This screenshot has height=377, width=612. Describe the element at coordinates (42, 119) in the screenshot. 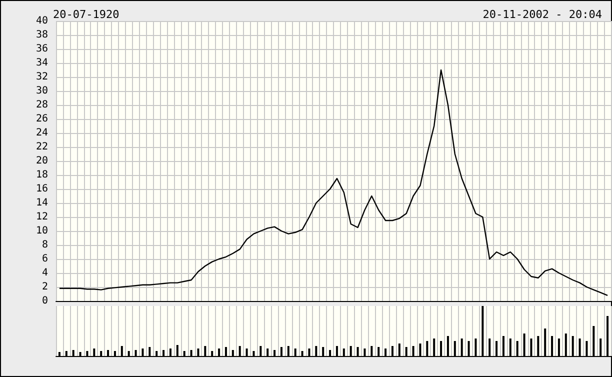

I see `y-tick-label: 26` at that location.